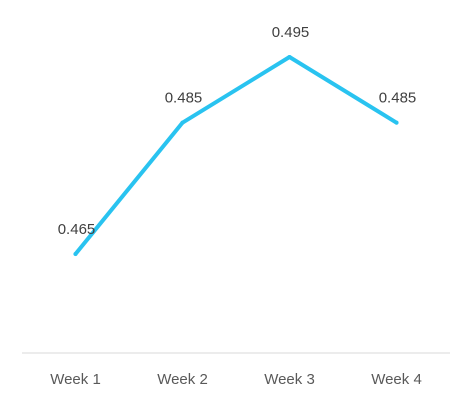 The height and width of the screenshot is (403, 473). Describe the element at coordinates (289, 379) in the screenshot. I see `x-tick-label: Week 3` at that location.